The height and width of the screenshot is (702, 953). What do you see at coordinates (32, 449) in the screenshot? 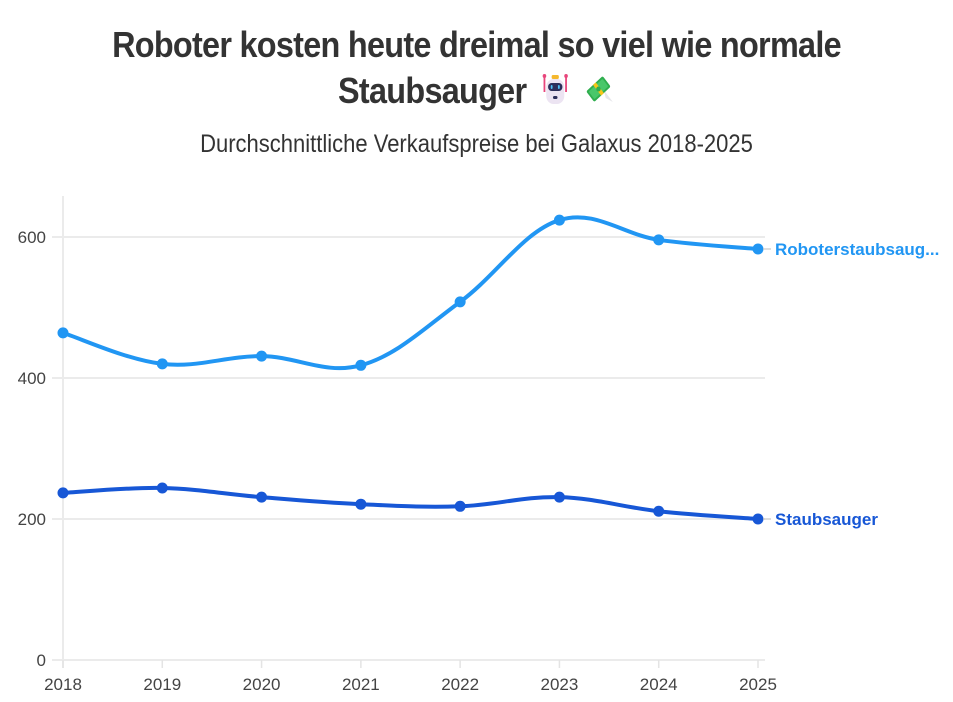
I see `y-axis-ticks: 0 200 400 600` at bounding box center [32, 449].